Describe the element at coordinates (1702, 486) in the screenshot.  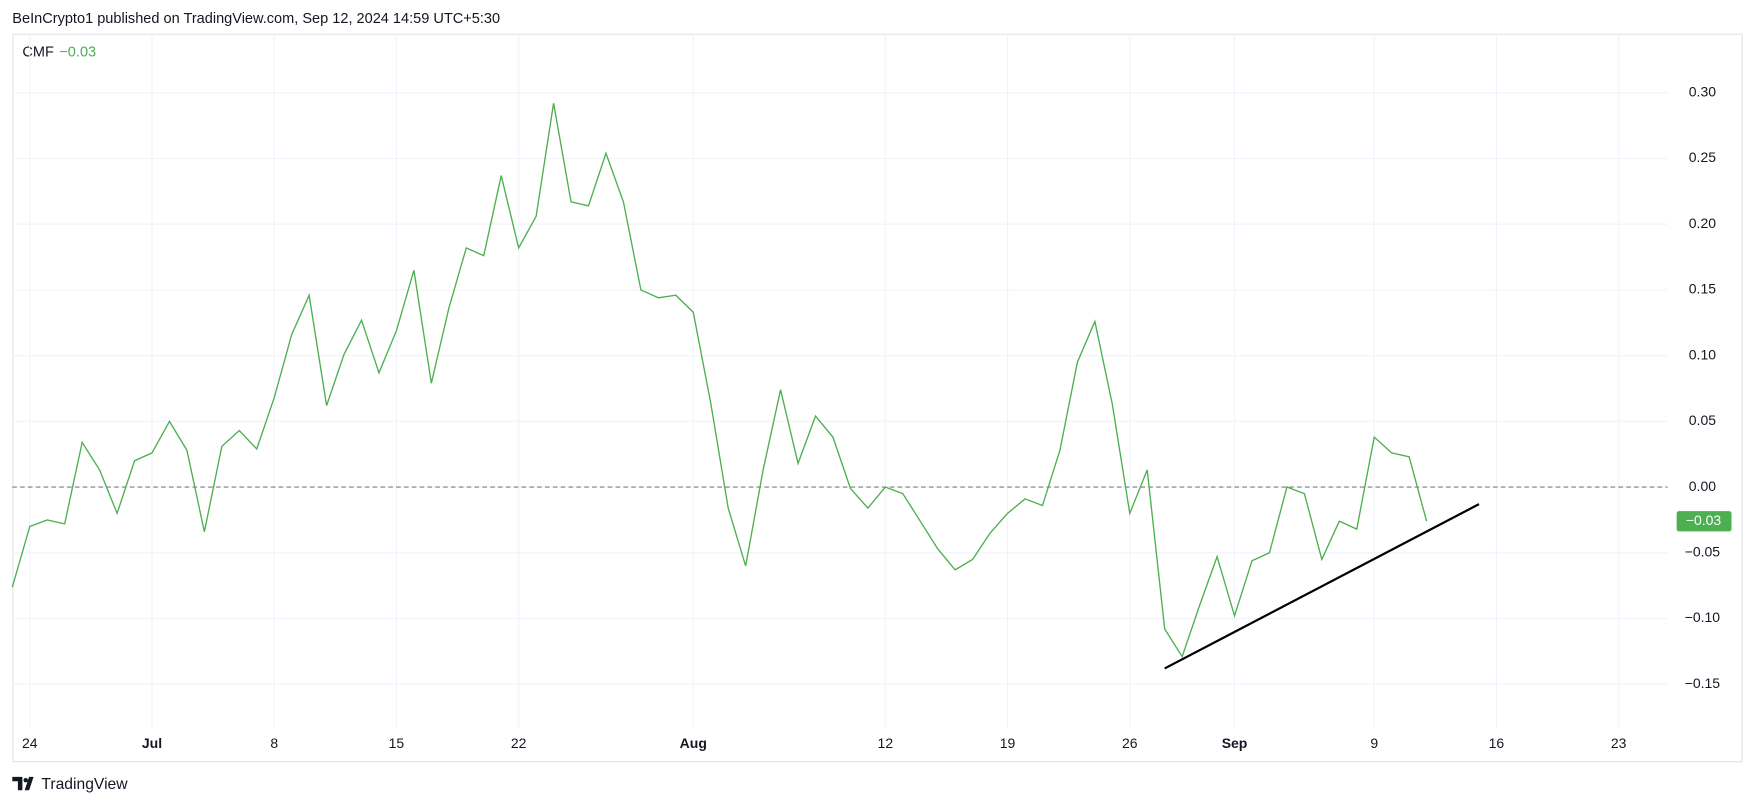
I see `y-tick-label: 0.00` at that location.